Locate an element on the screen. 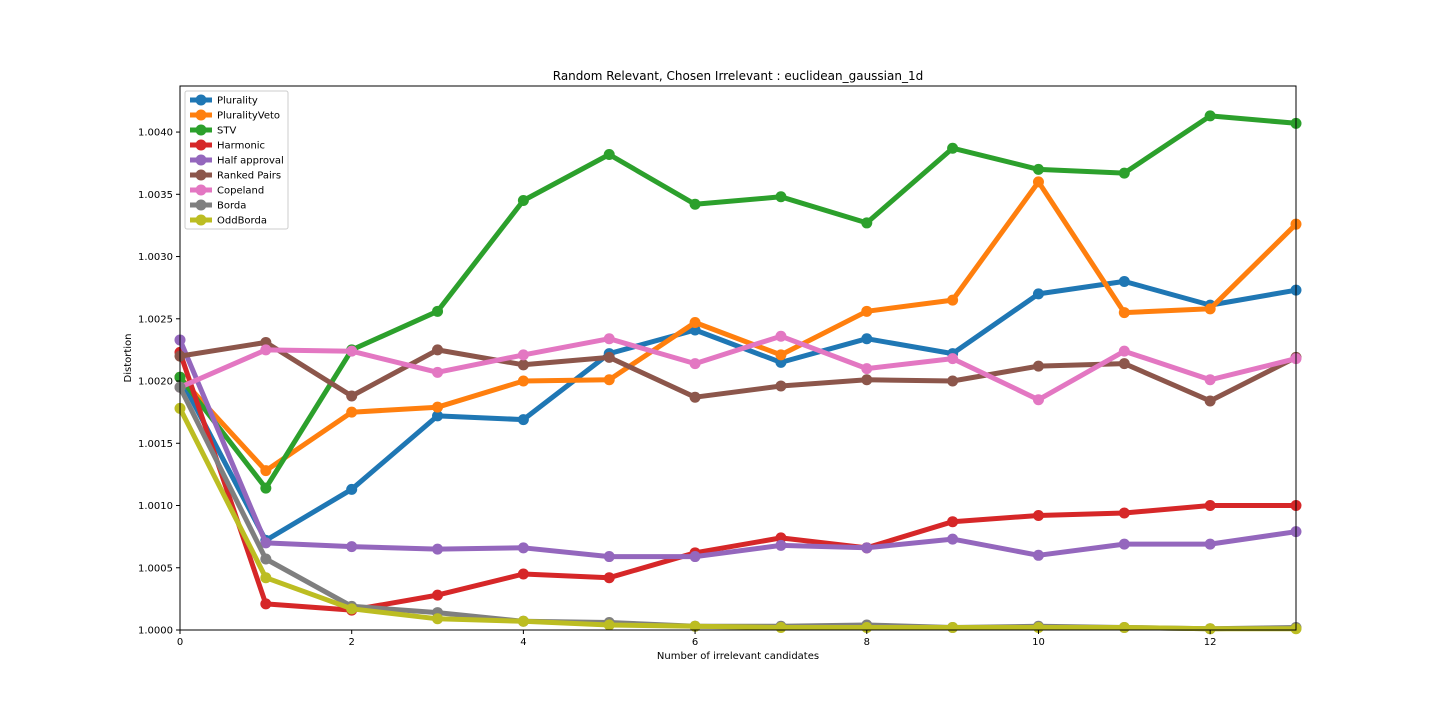  legend-item: OddBorda is located at coordinates (228, 220).